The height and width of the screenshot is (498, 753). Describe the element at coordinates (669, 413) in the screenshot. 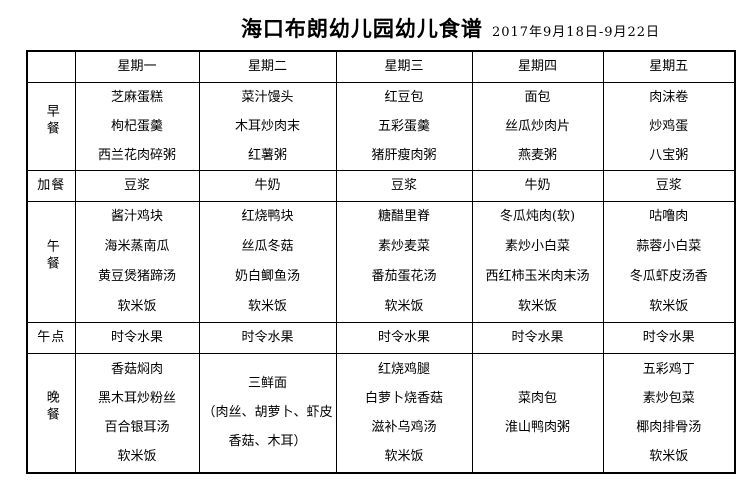

I see `menu-cell-dinner-friday: 五彩鸡丁 素炒包菜 椰肉排骨汤 软米饭` at that location.